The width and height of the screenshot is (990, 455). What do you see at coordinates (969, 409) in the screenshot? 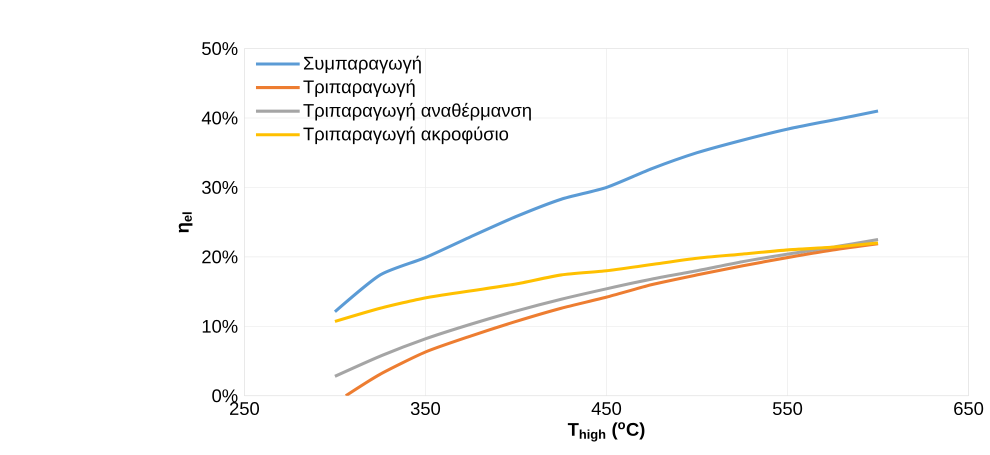
I see `x-tick-label: 650` at bounding box center [969, 409].